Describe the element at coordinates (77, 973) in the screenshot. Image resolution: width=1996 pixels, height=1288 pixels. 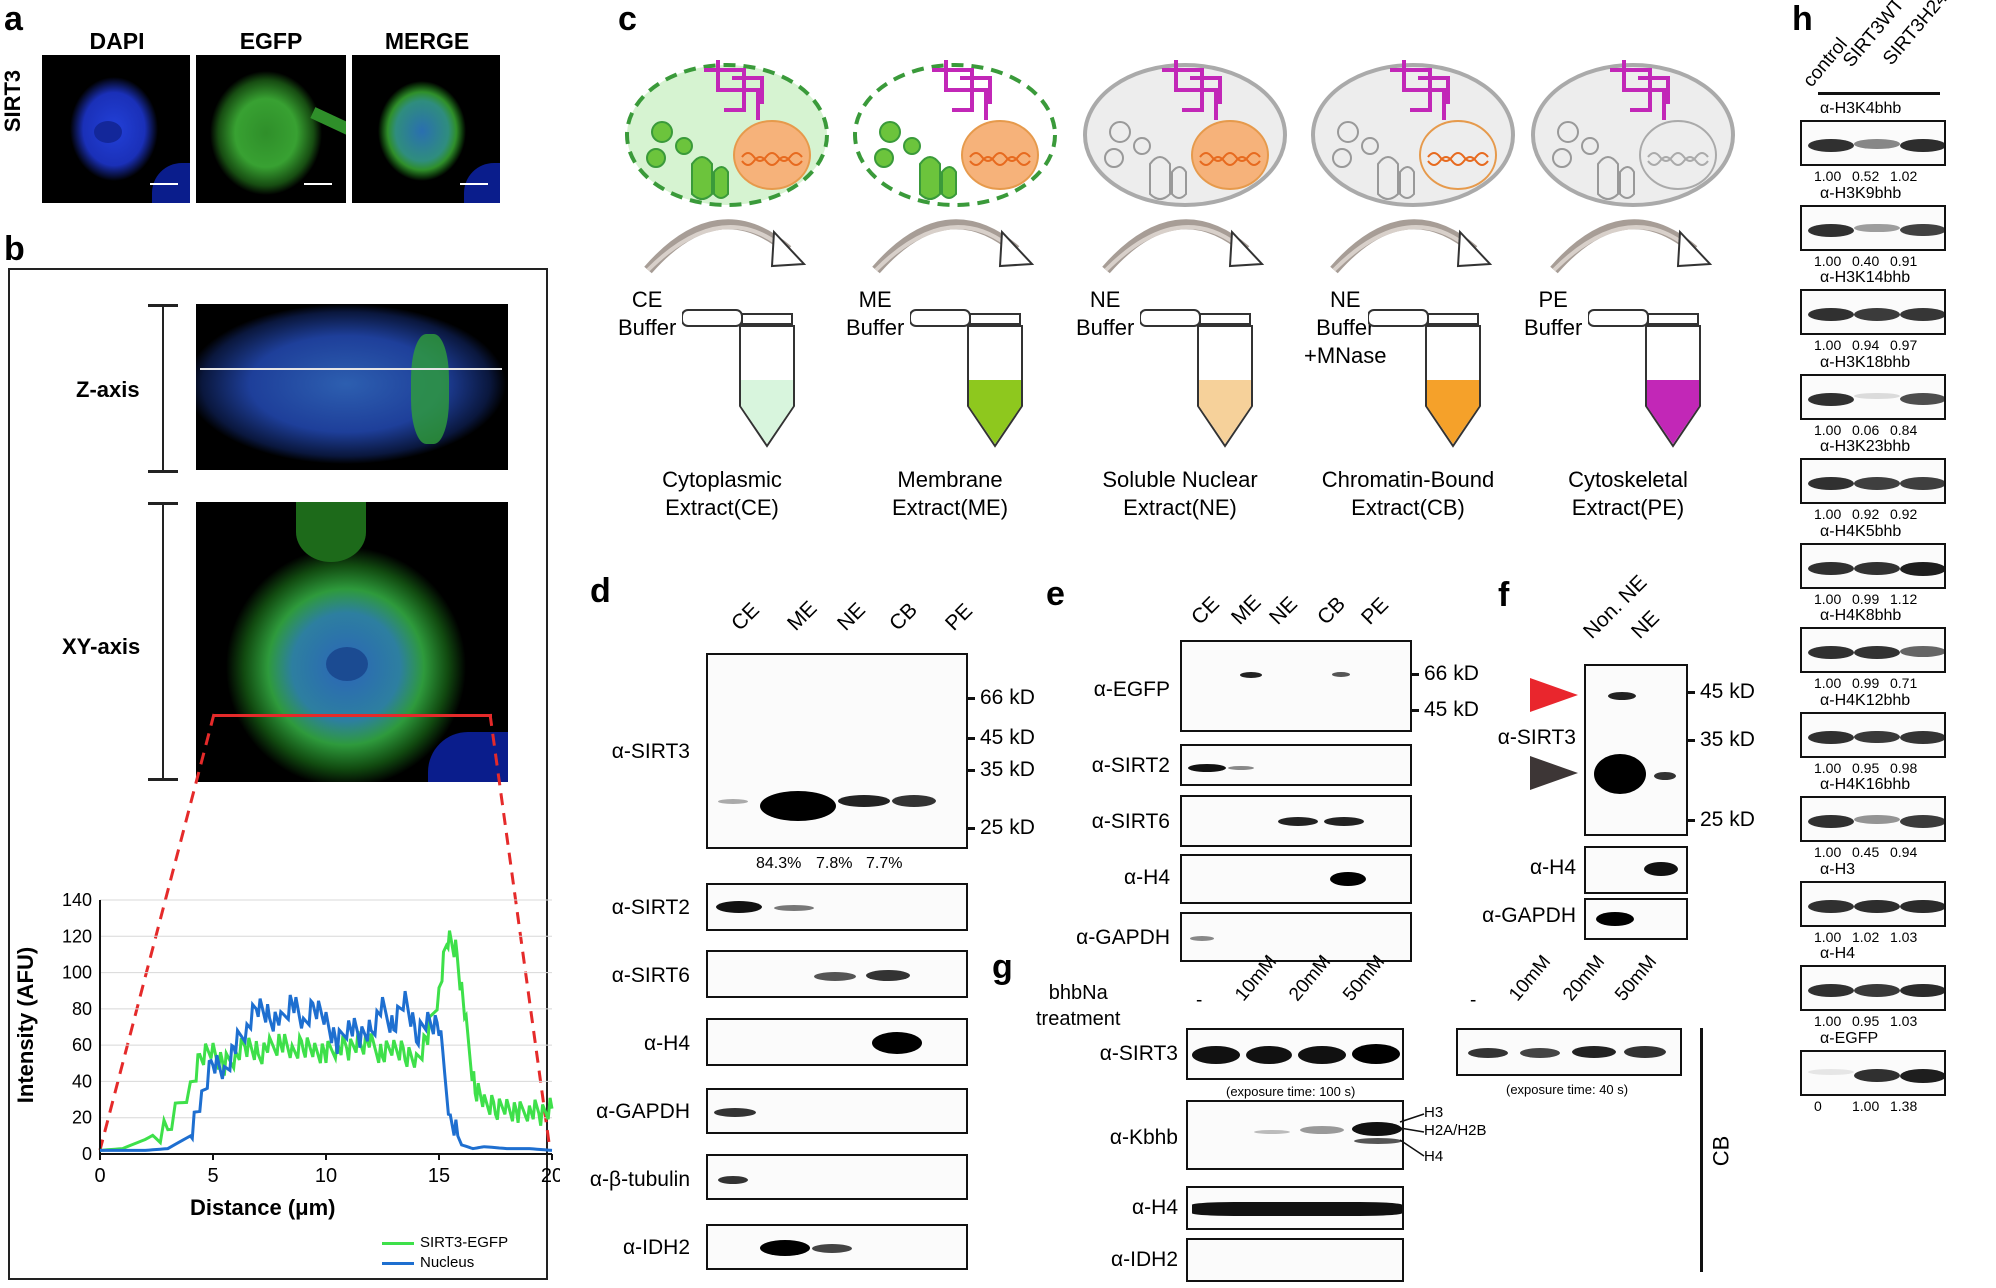
I see `ytick-5: 100` at that location.